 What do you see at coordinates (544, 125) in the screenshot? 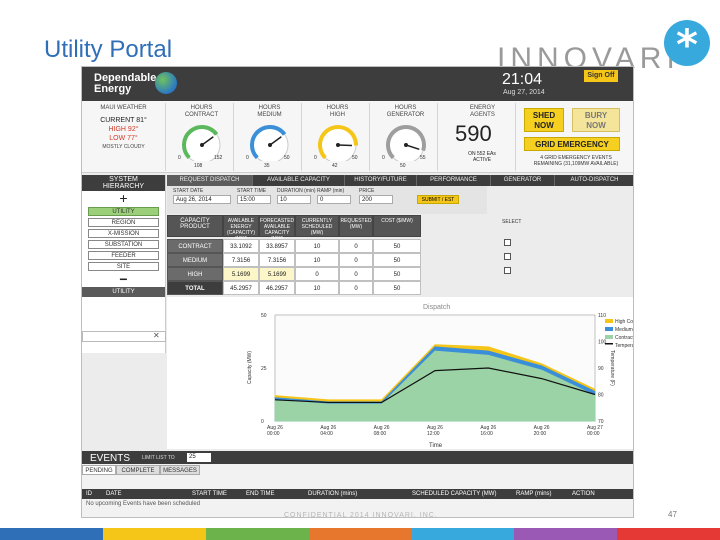
I see `shed-label-2: NOW` at bounding box center [544, 125].